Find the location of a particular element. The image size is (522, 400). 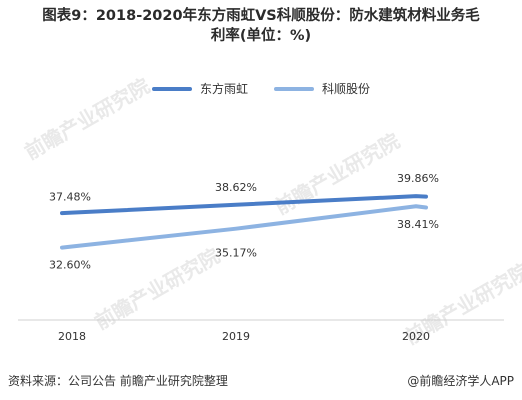

legend-swatch-dongfang is located at coordinates (171, 88).